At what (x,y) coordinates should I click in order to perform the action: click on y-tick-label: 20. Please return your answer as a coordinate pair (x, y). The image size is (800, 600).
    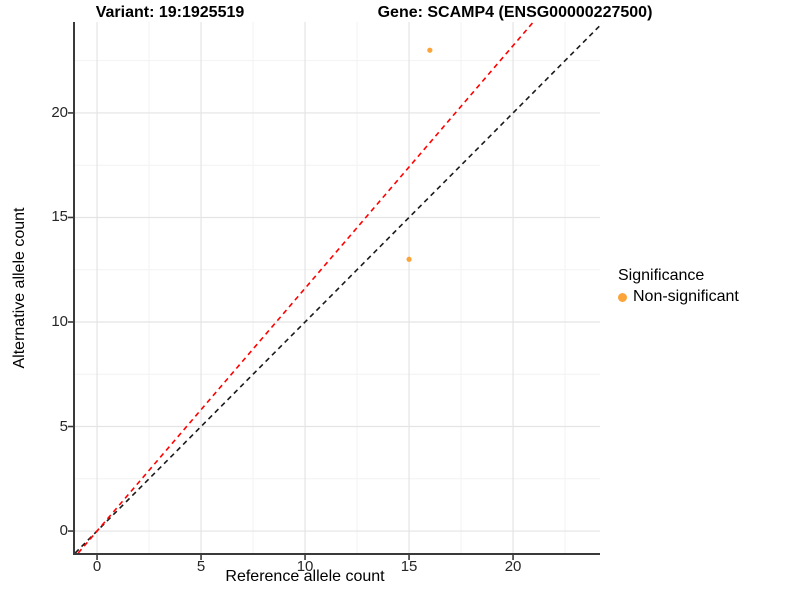
    Looking at the image, I should click on (59, 112).